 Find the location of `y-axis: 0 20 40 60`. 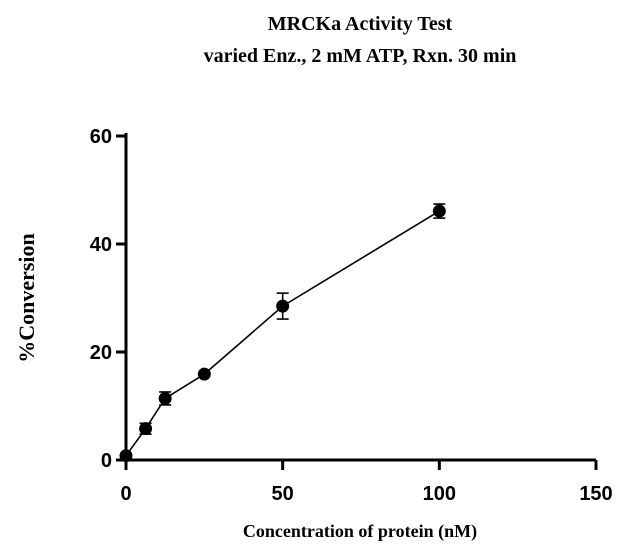

y-axis: 0 20 40 60 is located at coordinates (109, 299).